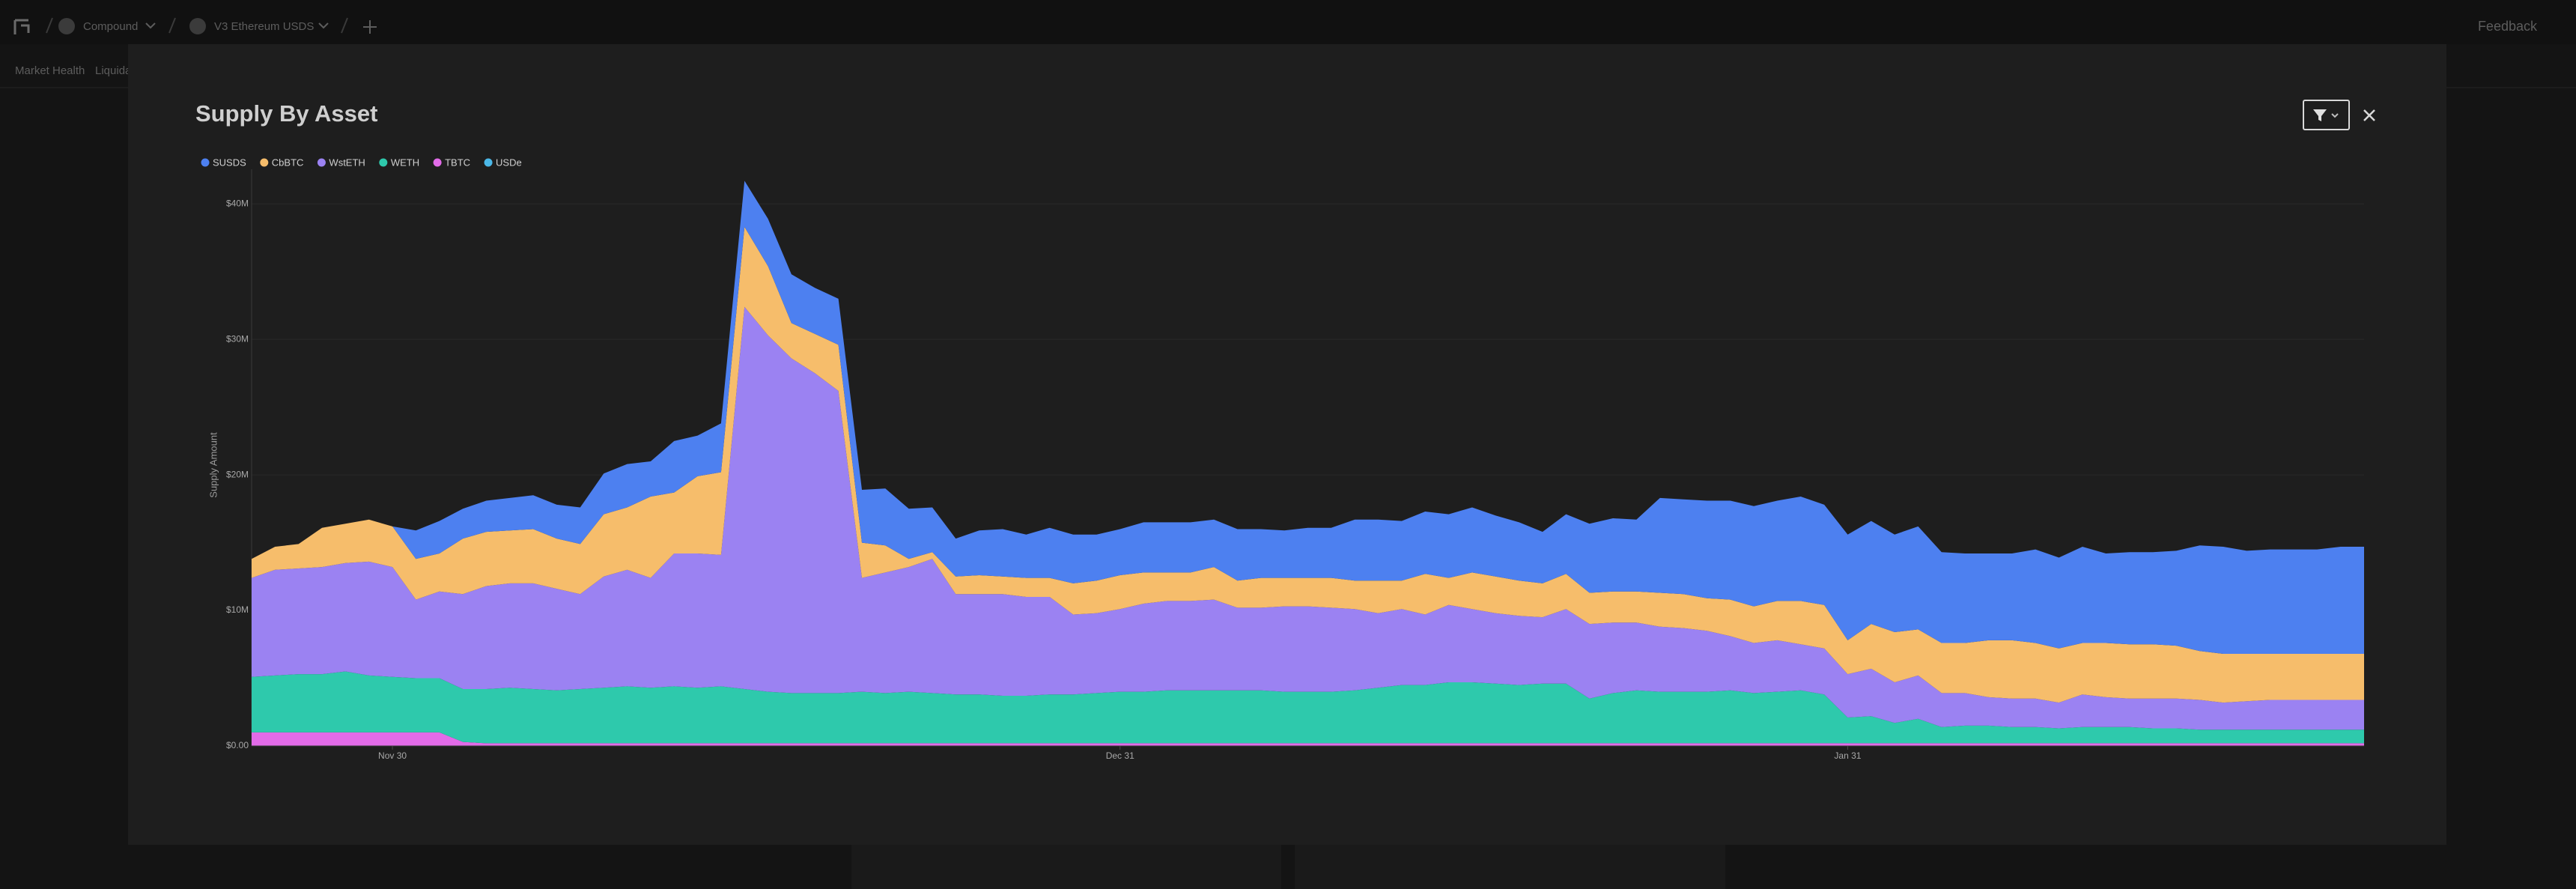 The height and width of the screenshot is (889, 2576). What do you see at coordinates (347, 162) in the screenshot?
I see `legend-label: WstETH` at bounding box center [347, 162].